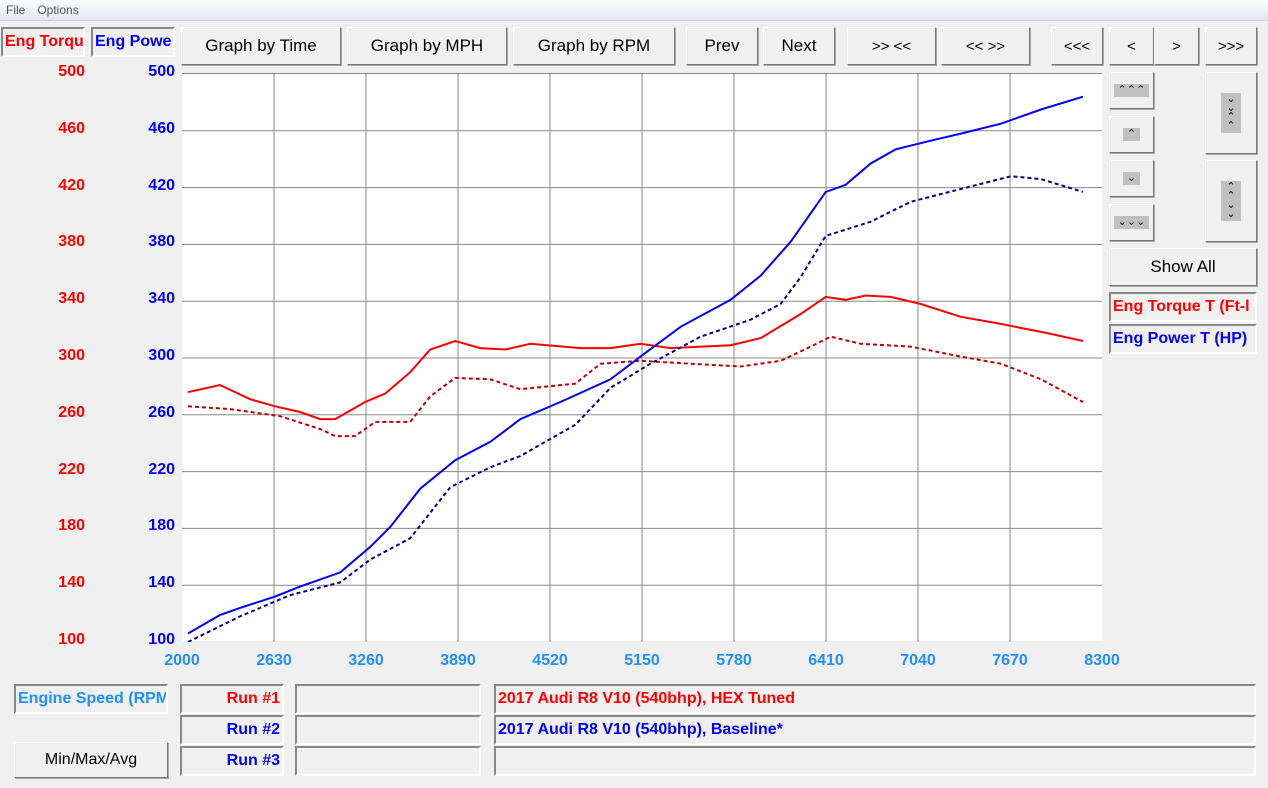  Describe the element at coordinates (634, 10) in the screenshot. I see `menu-bar: File Options` at that location.